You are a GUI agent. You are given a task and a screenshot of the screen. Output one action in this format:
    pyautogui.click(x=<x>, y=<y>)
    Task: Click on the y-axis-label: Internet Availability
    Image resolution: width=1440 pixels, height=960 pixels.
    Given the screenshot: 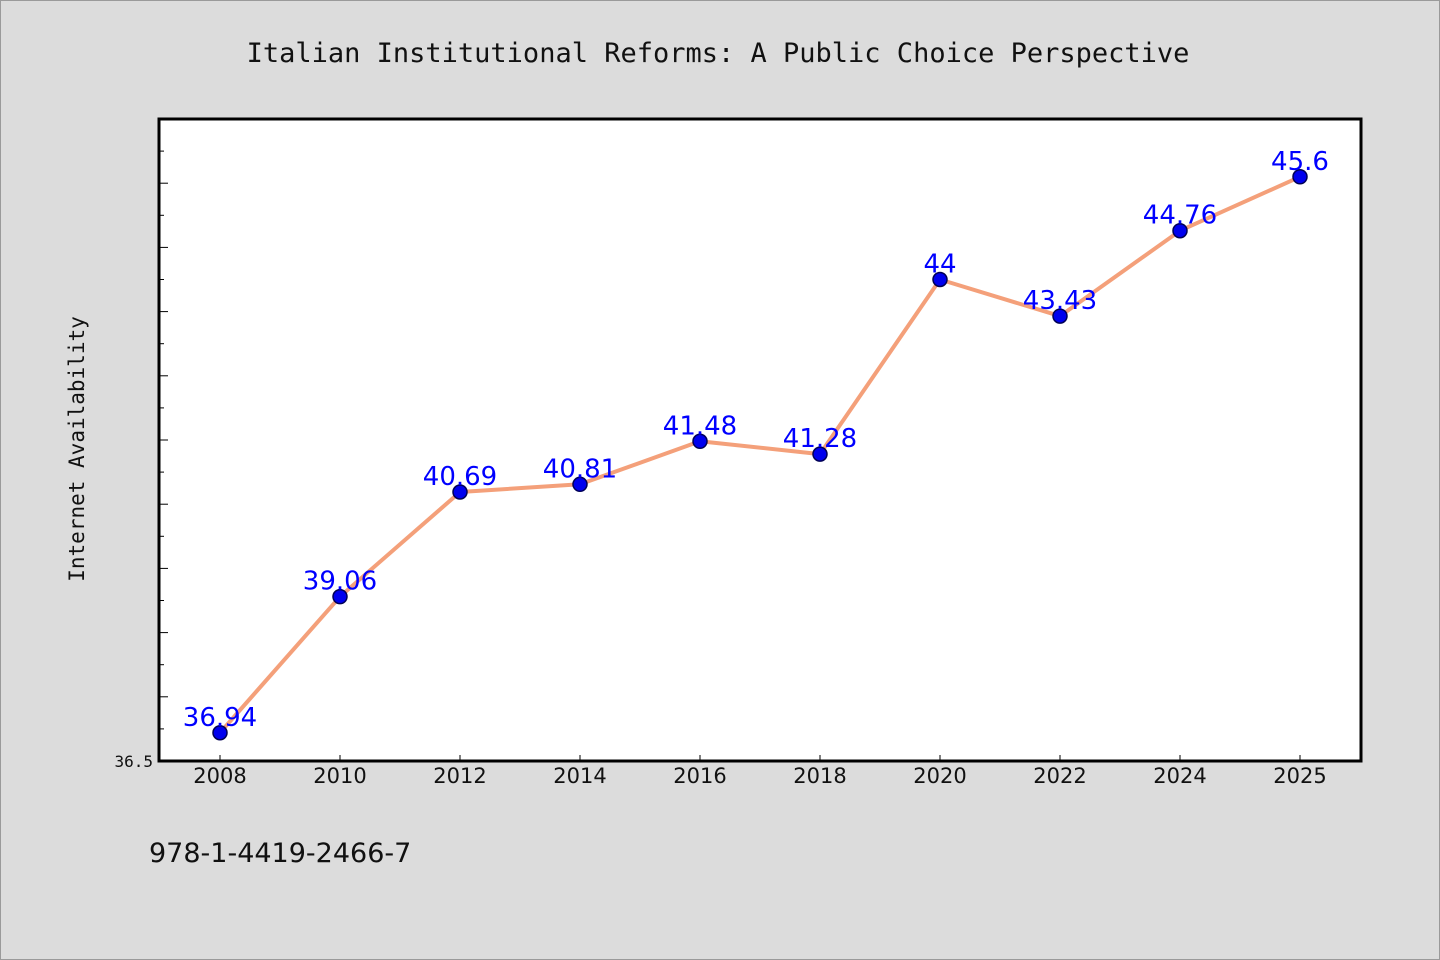 What is the action you would take?
    pyautogui.click(x=77, y=449)
    